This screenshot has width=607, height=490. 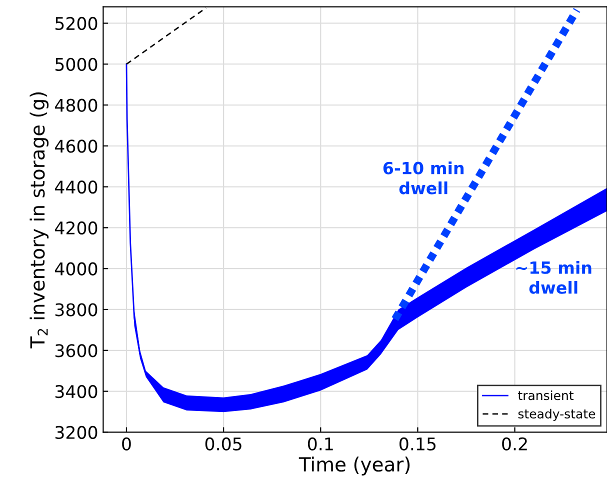 I want to click on x-tick-label: 0, so click(x=126, y=443).